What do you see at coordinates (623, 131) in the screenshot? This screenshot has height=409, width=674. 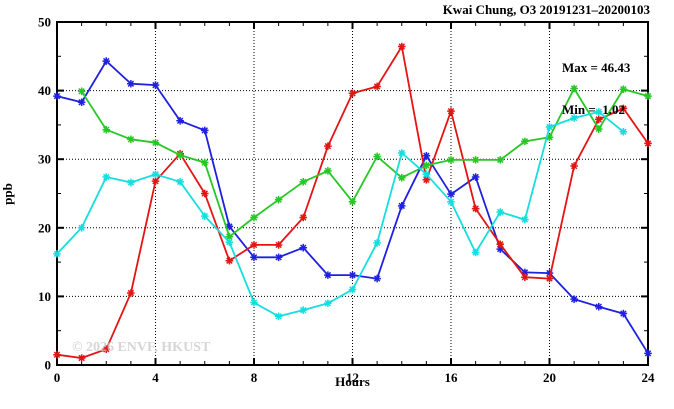 I see `marker-day-4-cyan-h23` at bounding box center [623, 131].